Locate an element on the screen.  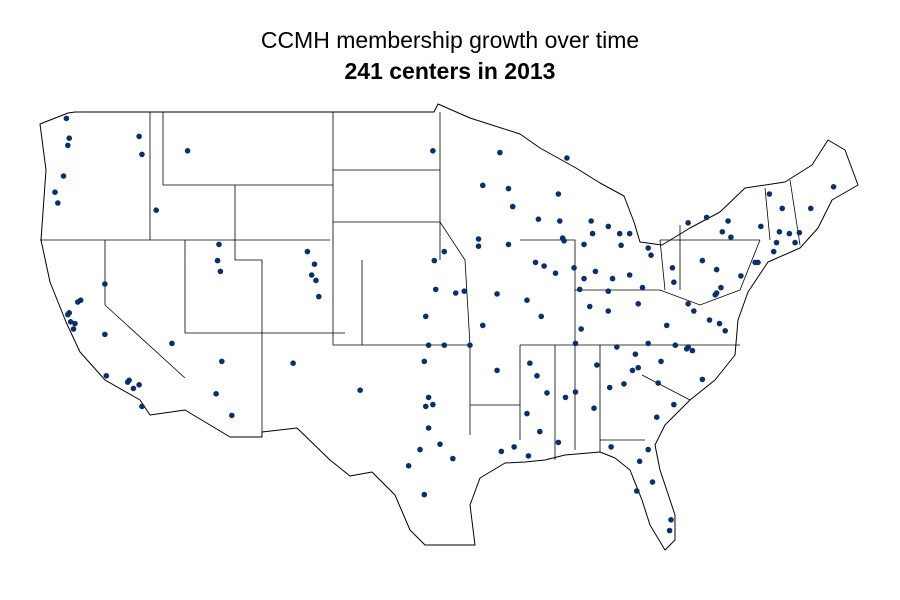
map-subtitle: 241 centers in 2013 is located at coordinates (450, 71).